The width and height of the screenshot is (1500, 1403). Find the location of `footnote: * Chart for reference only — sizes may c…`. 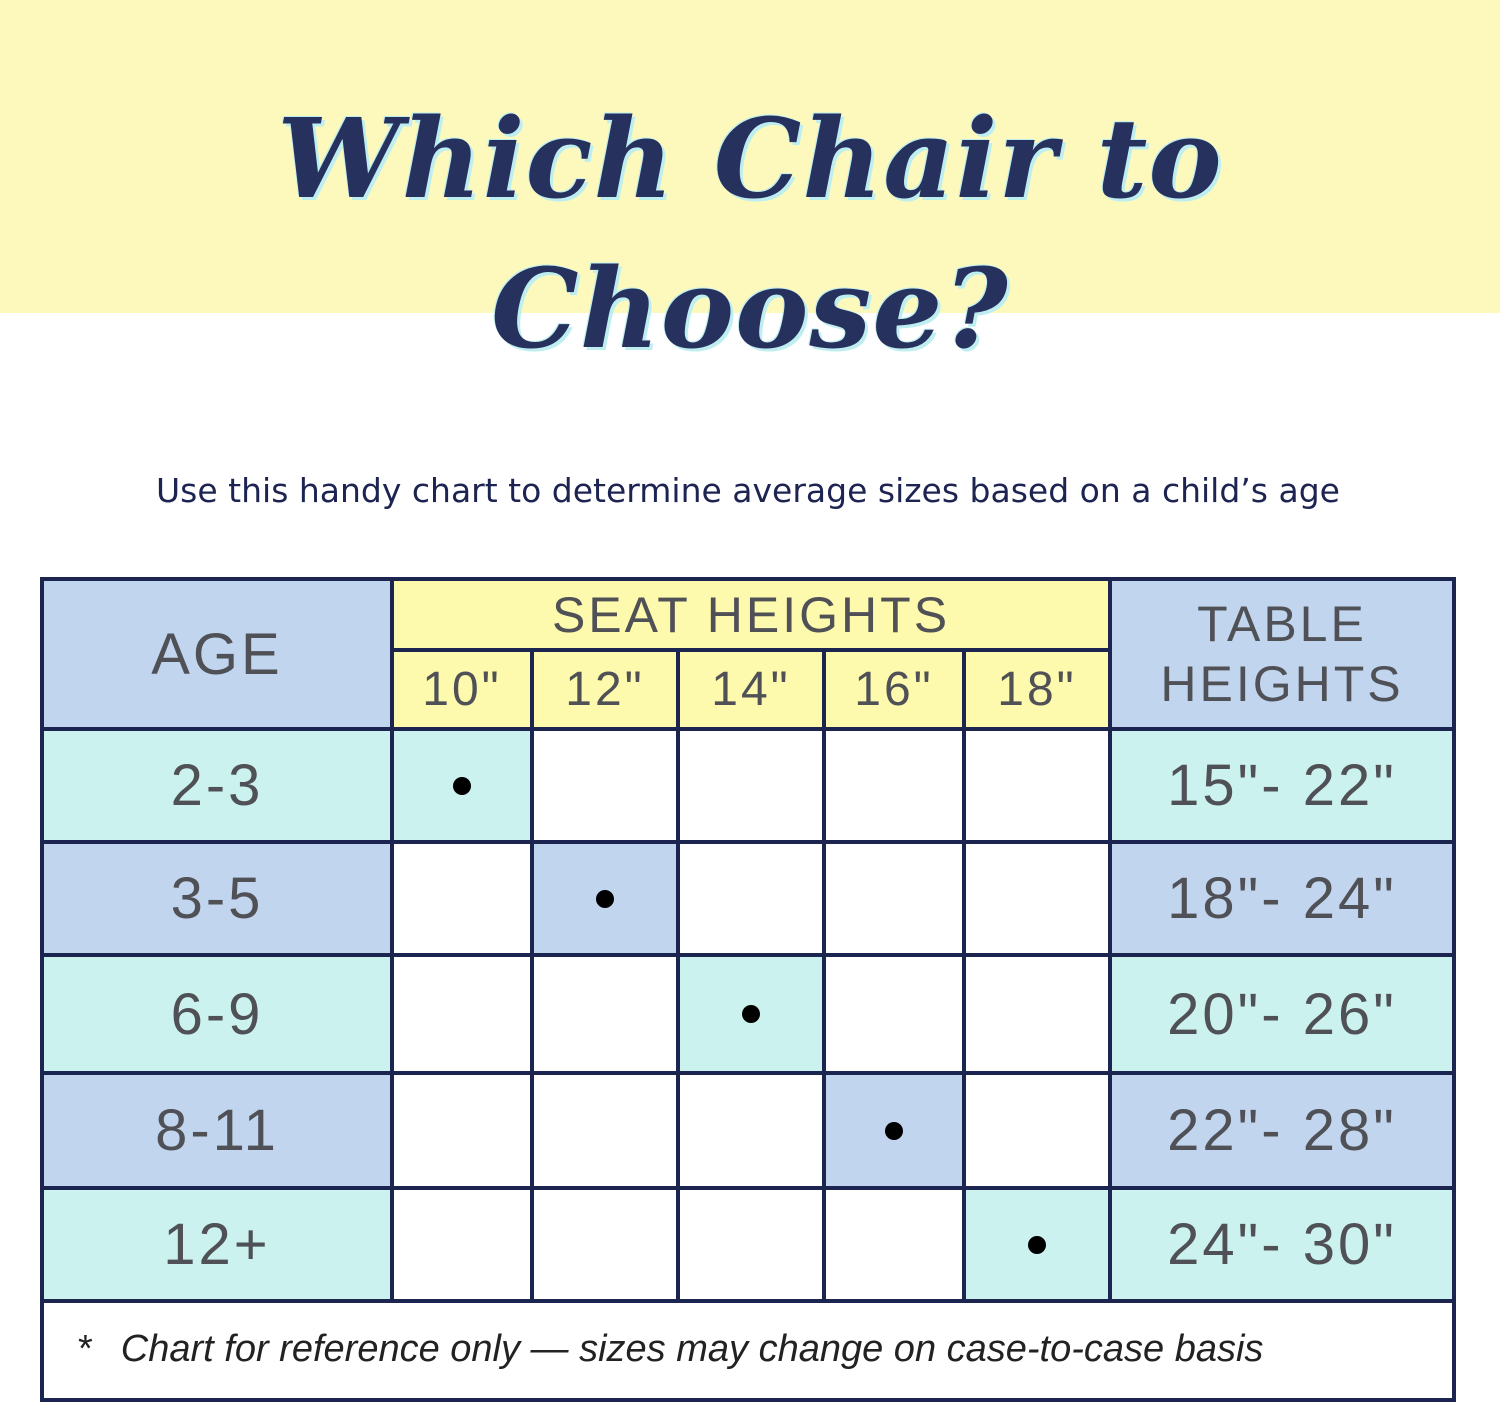

footnote: * Chart for reference only — sizes may c… is located at coordinates (747, 1349).